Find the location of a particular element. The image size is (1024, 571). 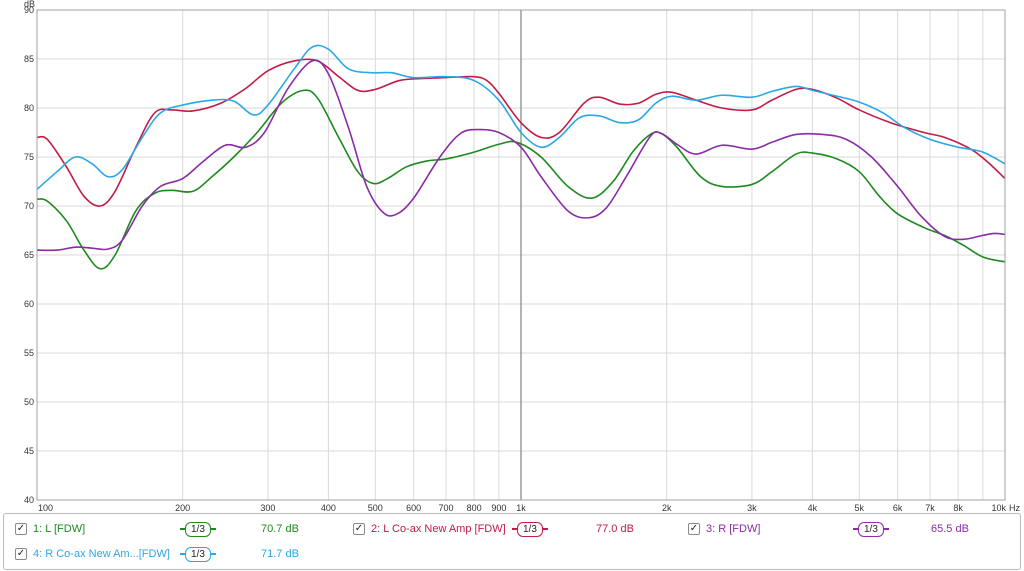

legend-checkbox-1: ✓ is located at coordinates (21, 529).